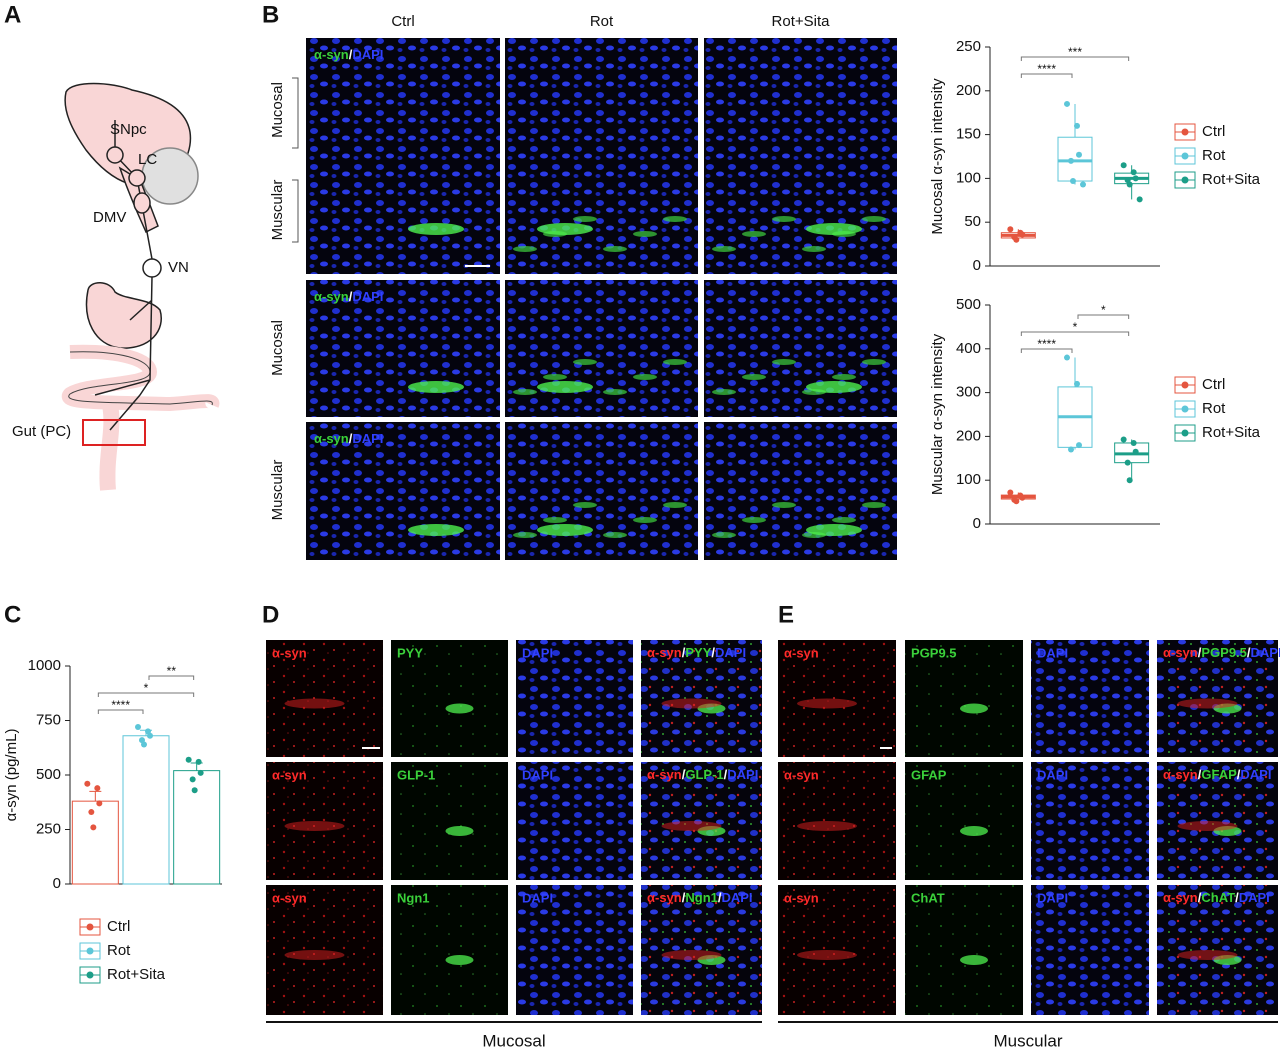 Image resolution: width=1280 pixels, height=1056 pixels. Describe the element at coordinates (128, 129) in the screenshot. I see `diagram-label: SNpc` at that location.